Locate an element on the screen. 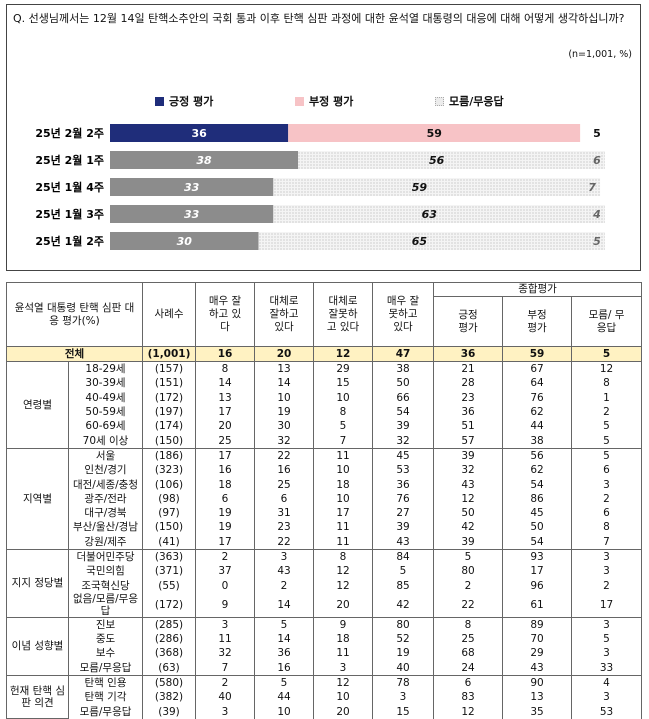  row-label: 대전/세종/충청 is located at coordinates (105, 484).